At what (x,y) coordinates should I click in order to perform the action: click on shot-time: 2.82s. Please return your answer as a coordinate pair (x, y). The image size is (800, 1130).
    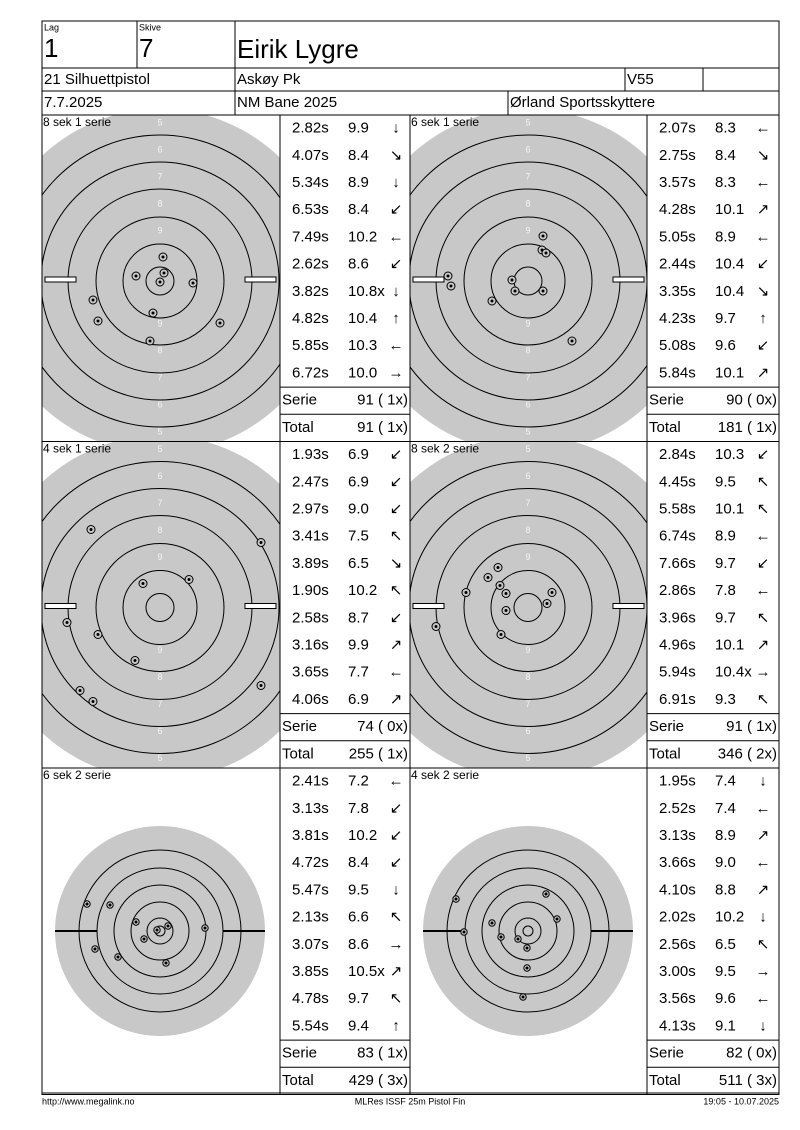
    Looking at the image, I should click on (310, 128).